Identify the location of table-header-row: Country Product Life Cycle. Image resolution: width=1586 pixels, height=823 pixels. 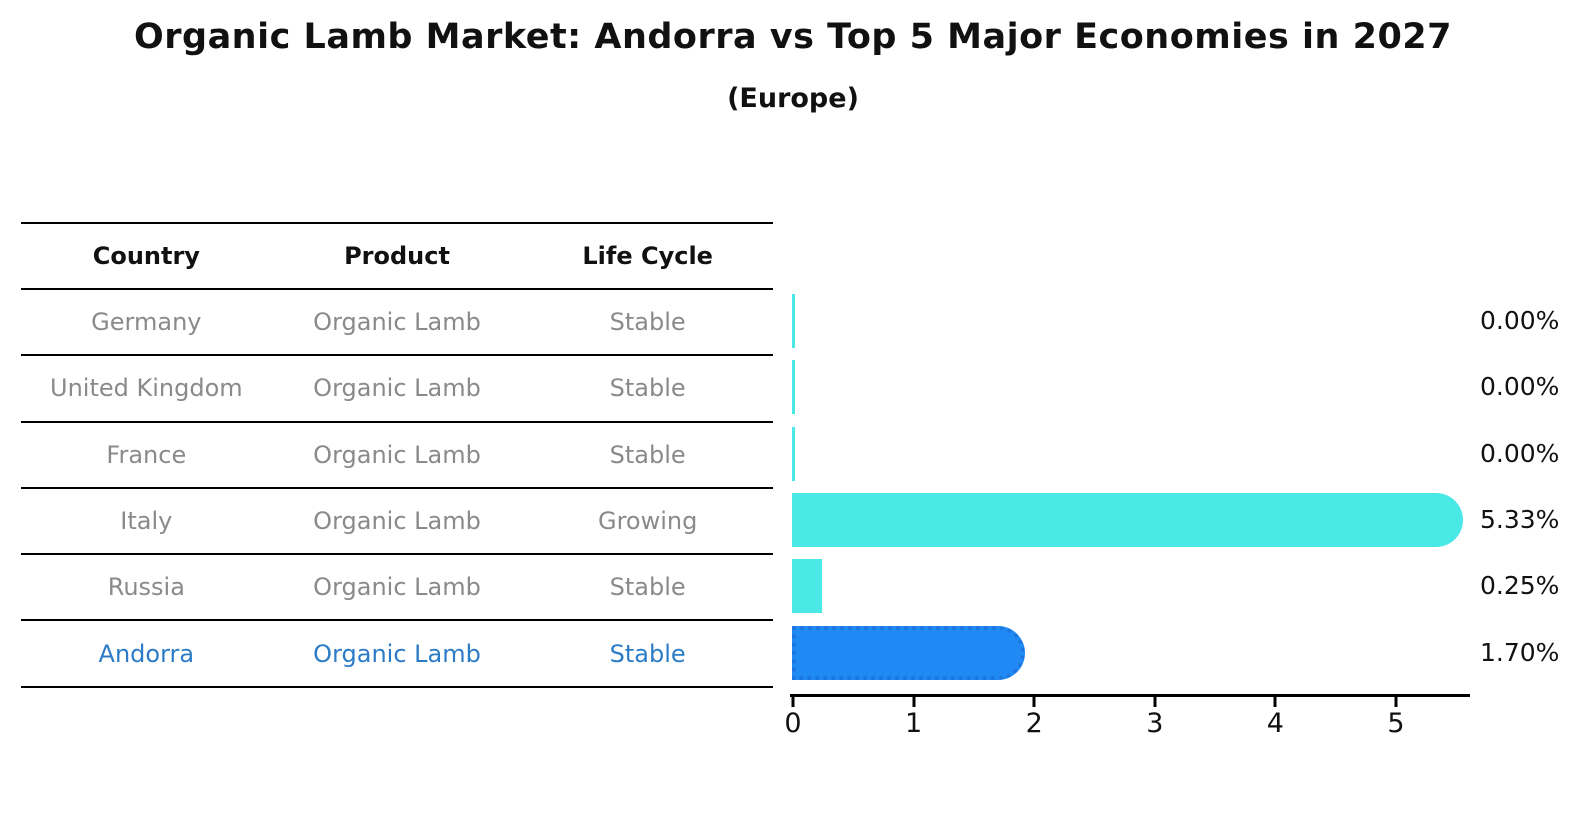
(397, 257).